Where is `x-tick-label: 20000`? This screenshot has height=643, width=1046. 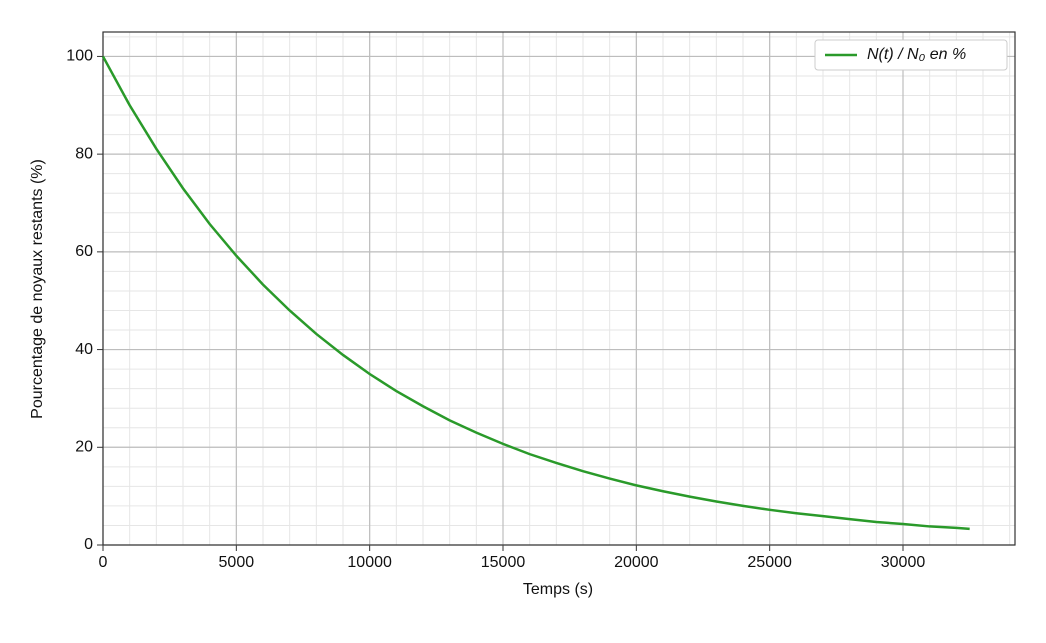
x-tick-label: 20000 is located at coordinates (636, 562).